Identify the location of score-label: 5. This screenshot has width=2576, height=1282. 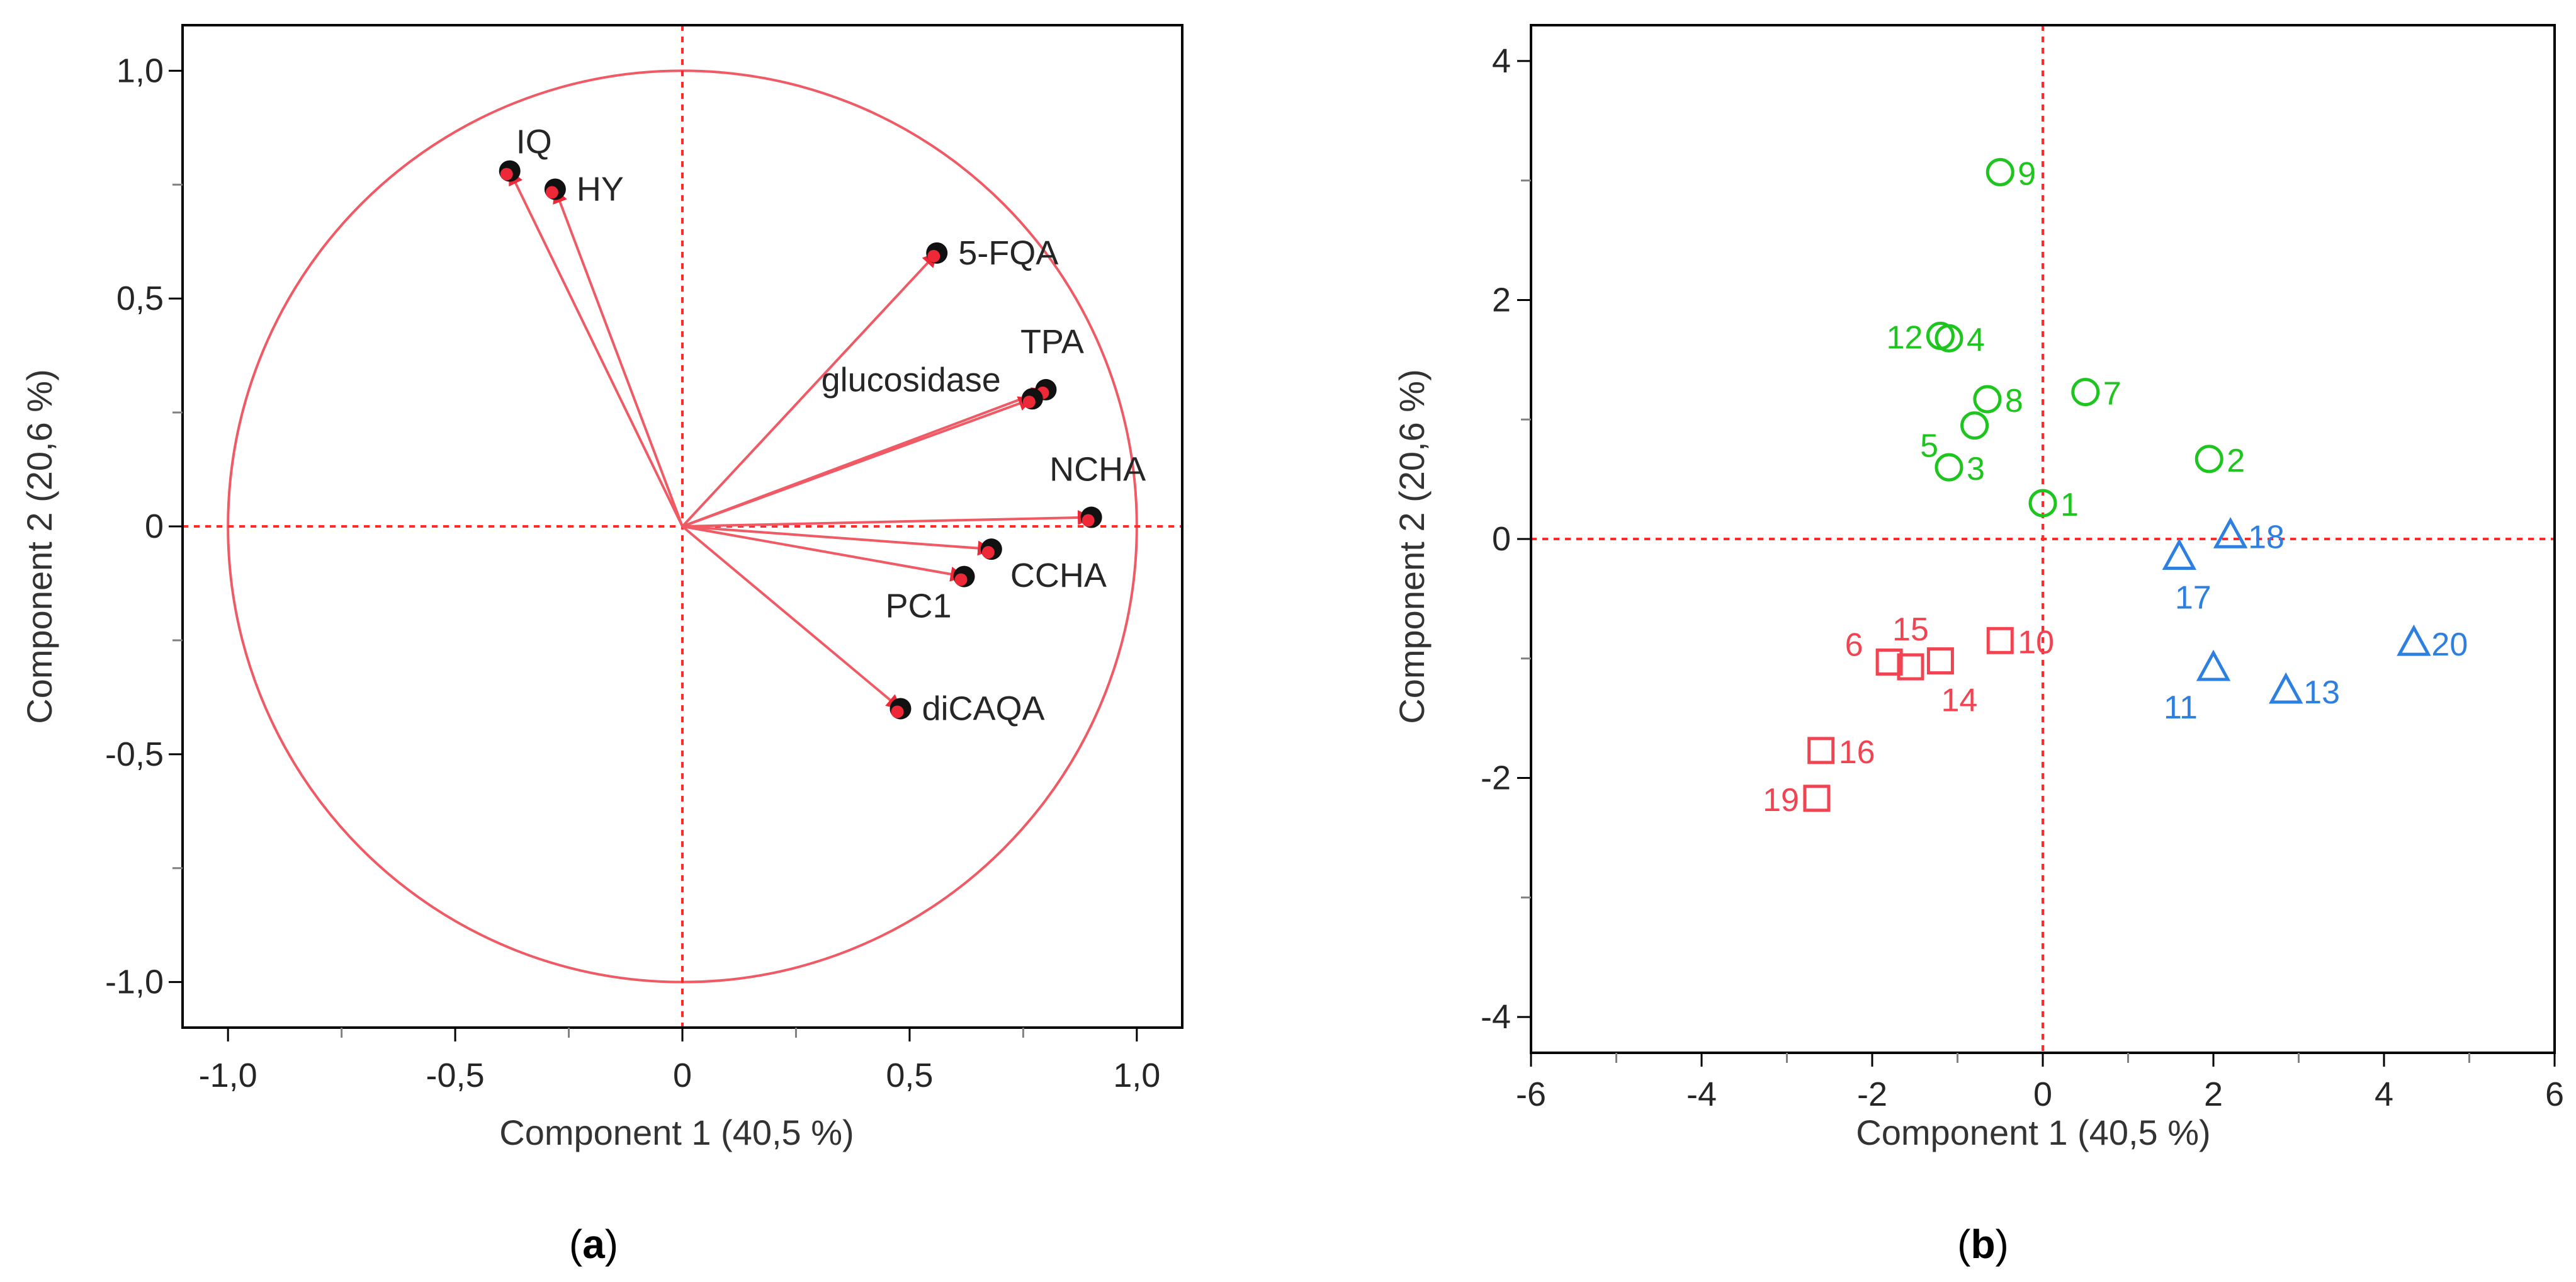
(1929, 446).